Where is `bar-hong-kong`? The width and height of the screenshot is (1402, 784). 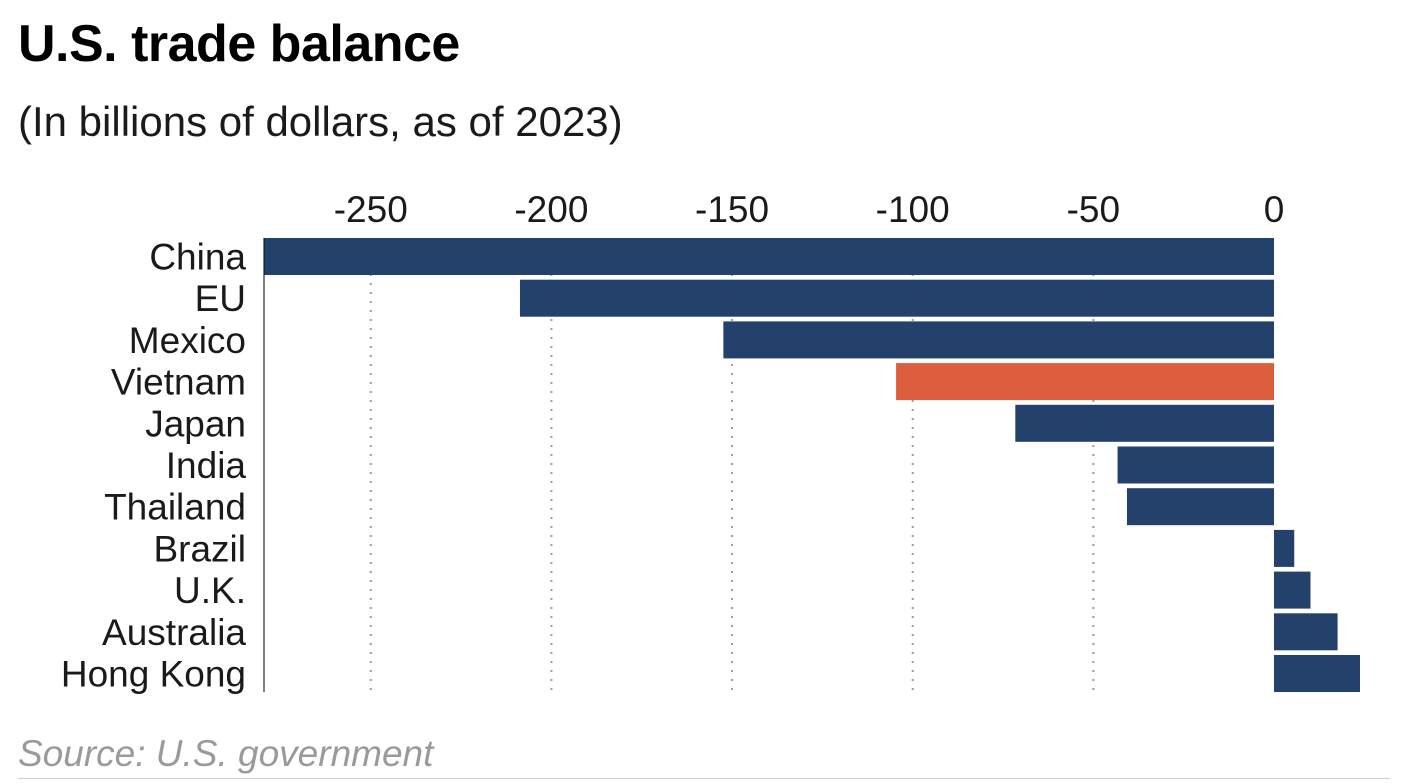
bar-hong-kong is located at coordinates (1317, 673).